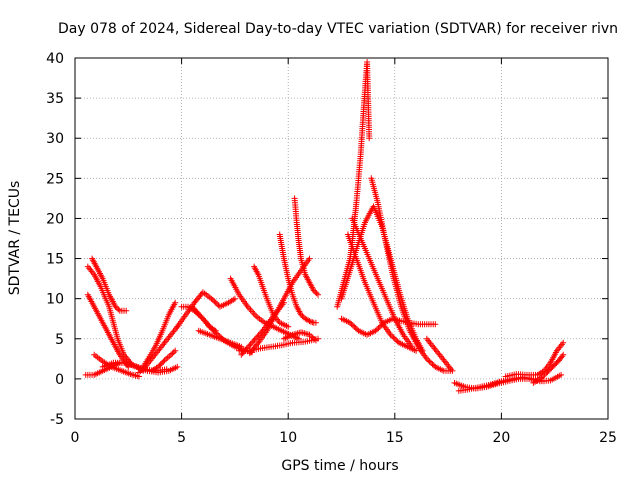  I want to click on y-tick-label: 40, so click(55, 59).